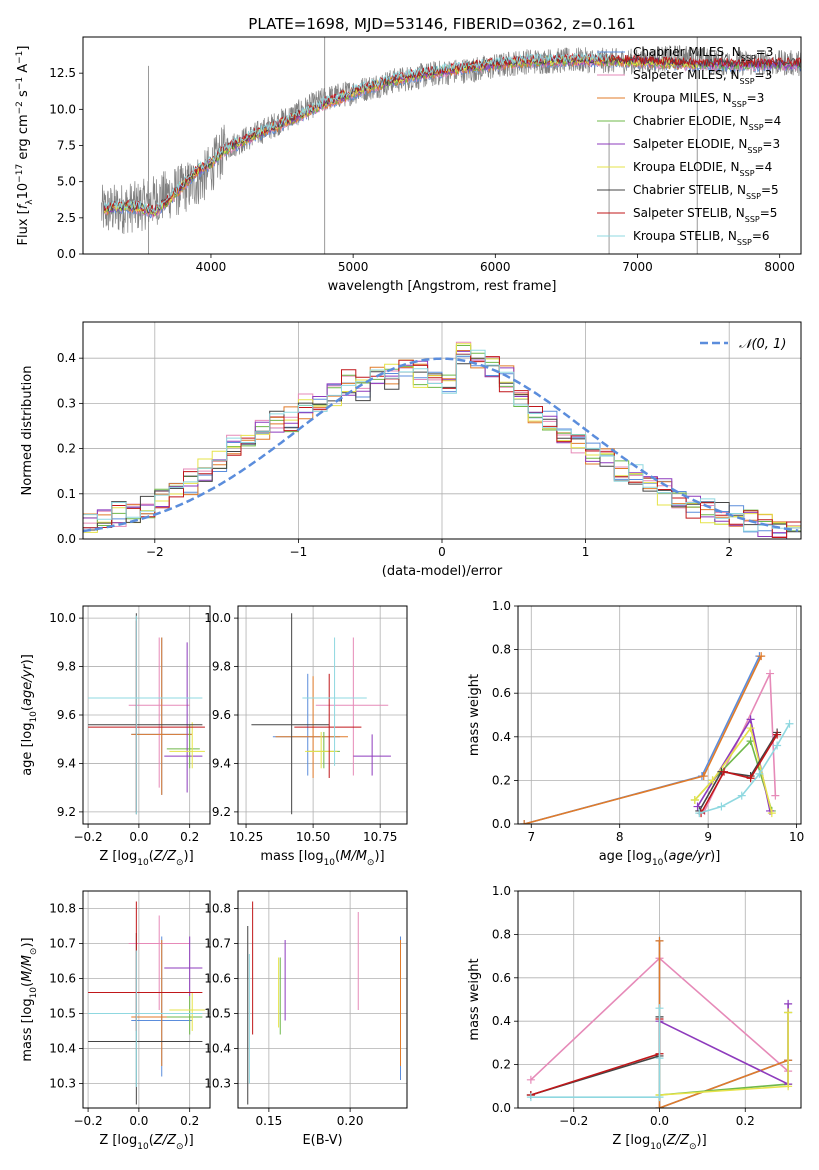 This screenshot has width=819, height=1170. Describe the element at coordinates (353, 267) in the screenshot. I see `spectrum-xtick-label: 5000` at that location.